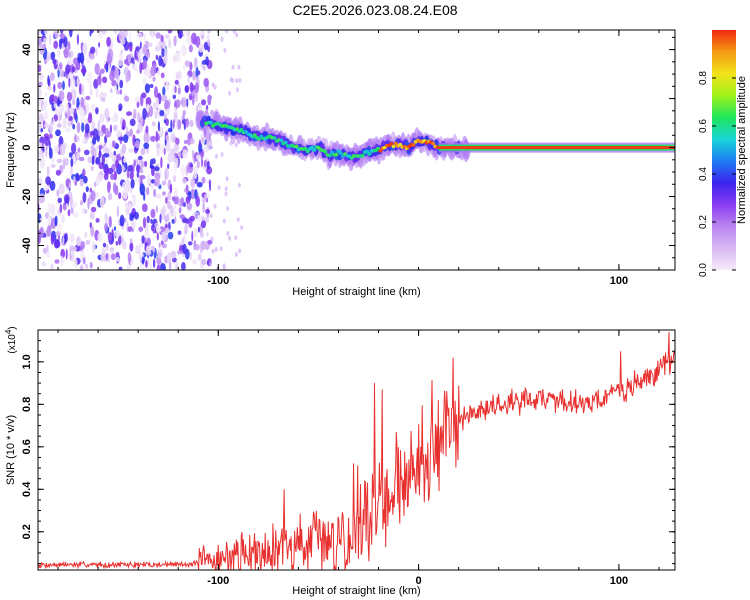 This screenshot has height=600, width=750. I want to click on x-tick-label: 0, so click(419, 581).